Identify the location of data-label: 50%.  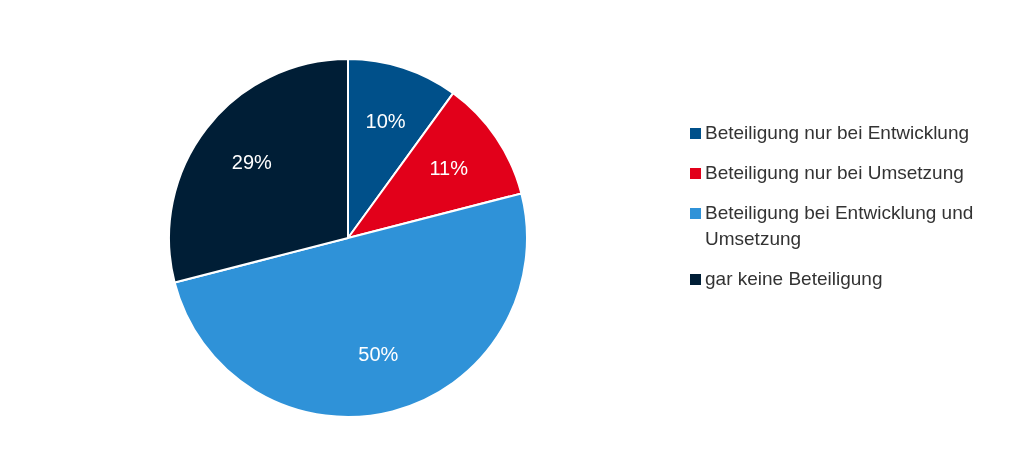
(378, 354).